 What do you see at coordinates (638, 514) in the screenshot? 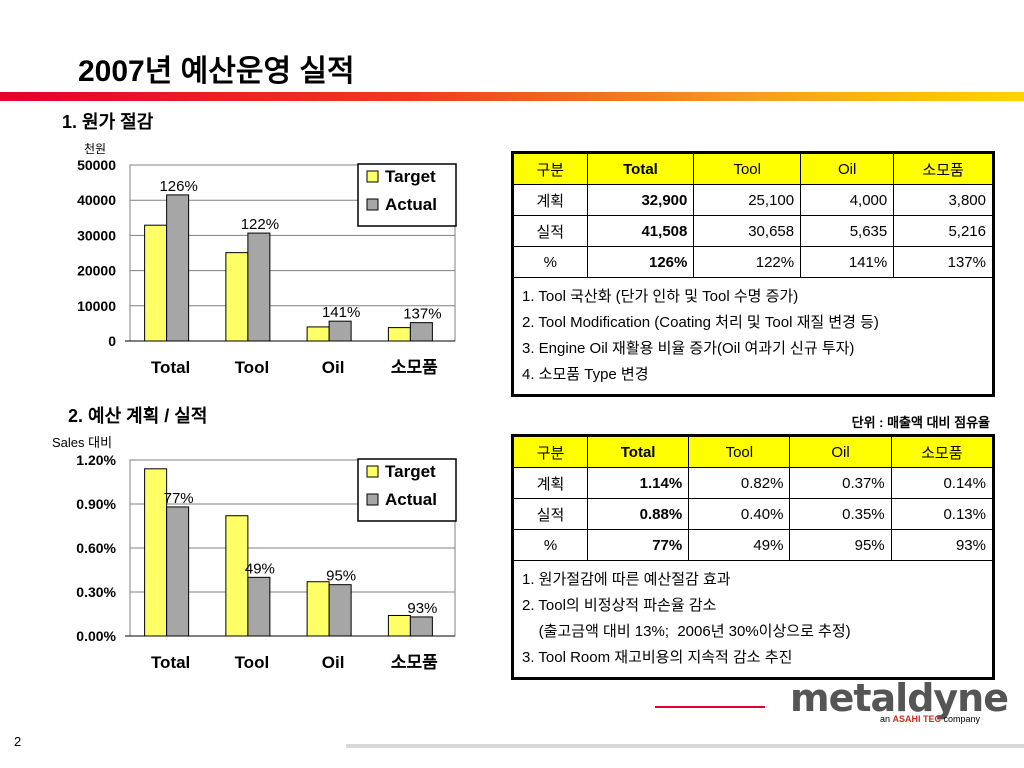
I see `cell-total: 0.88%` at bounding box center [638, 514].